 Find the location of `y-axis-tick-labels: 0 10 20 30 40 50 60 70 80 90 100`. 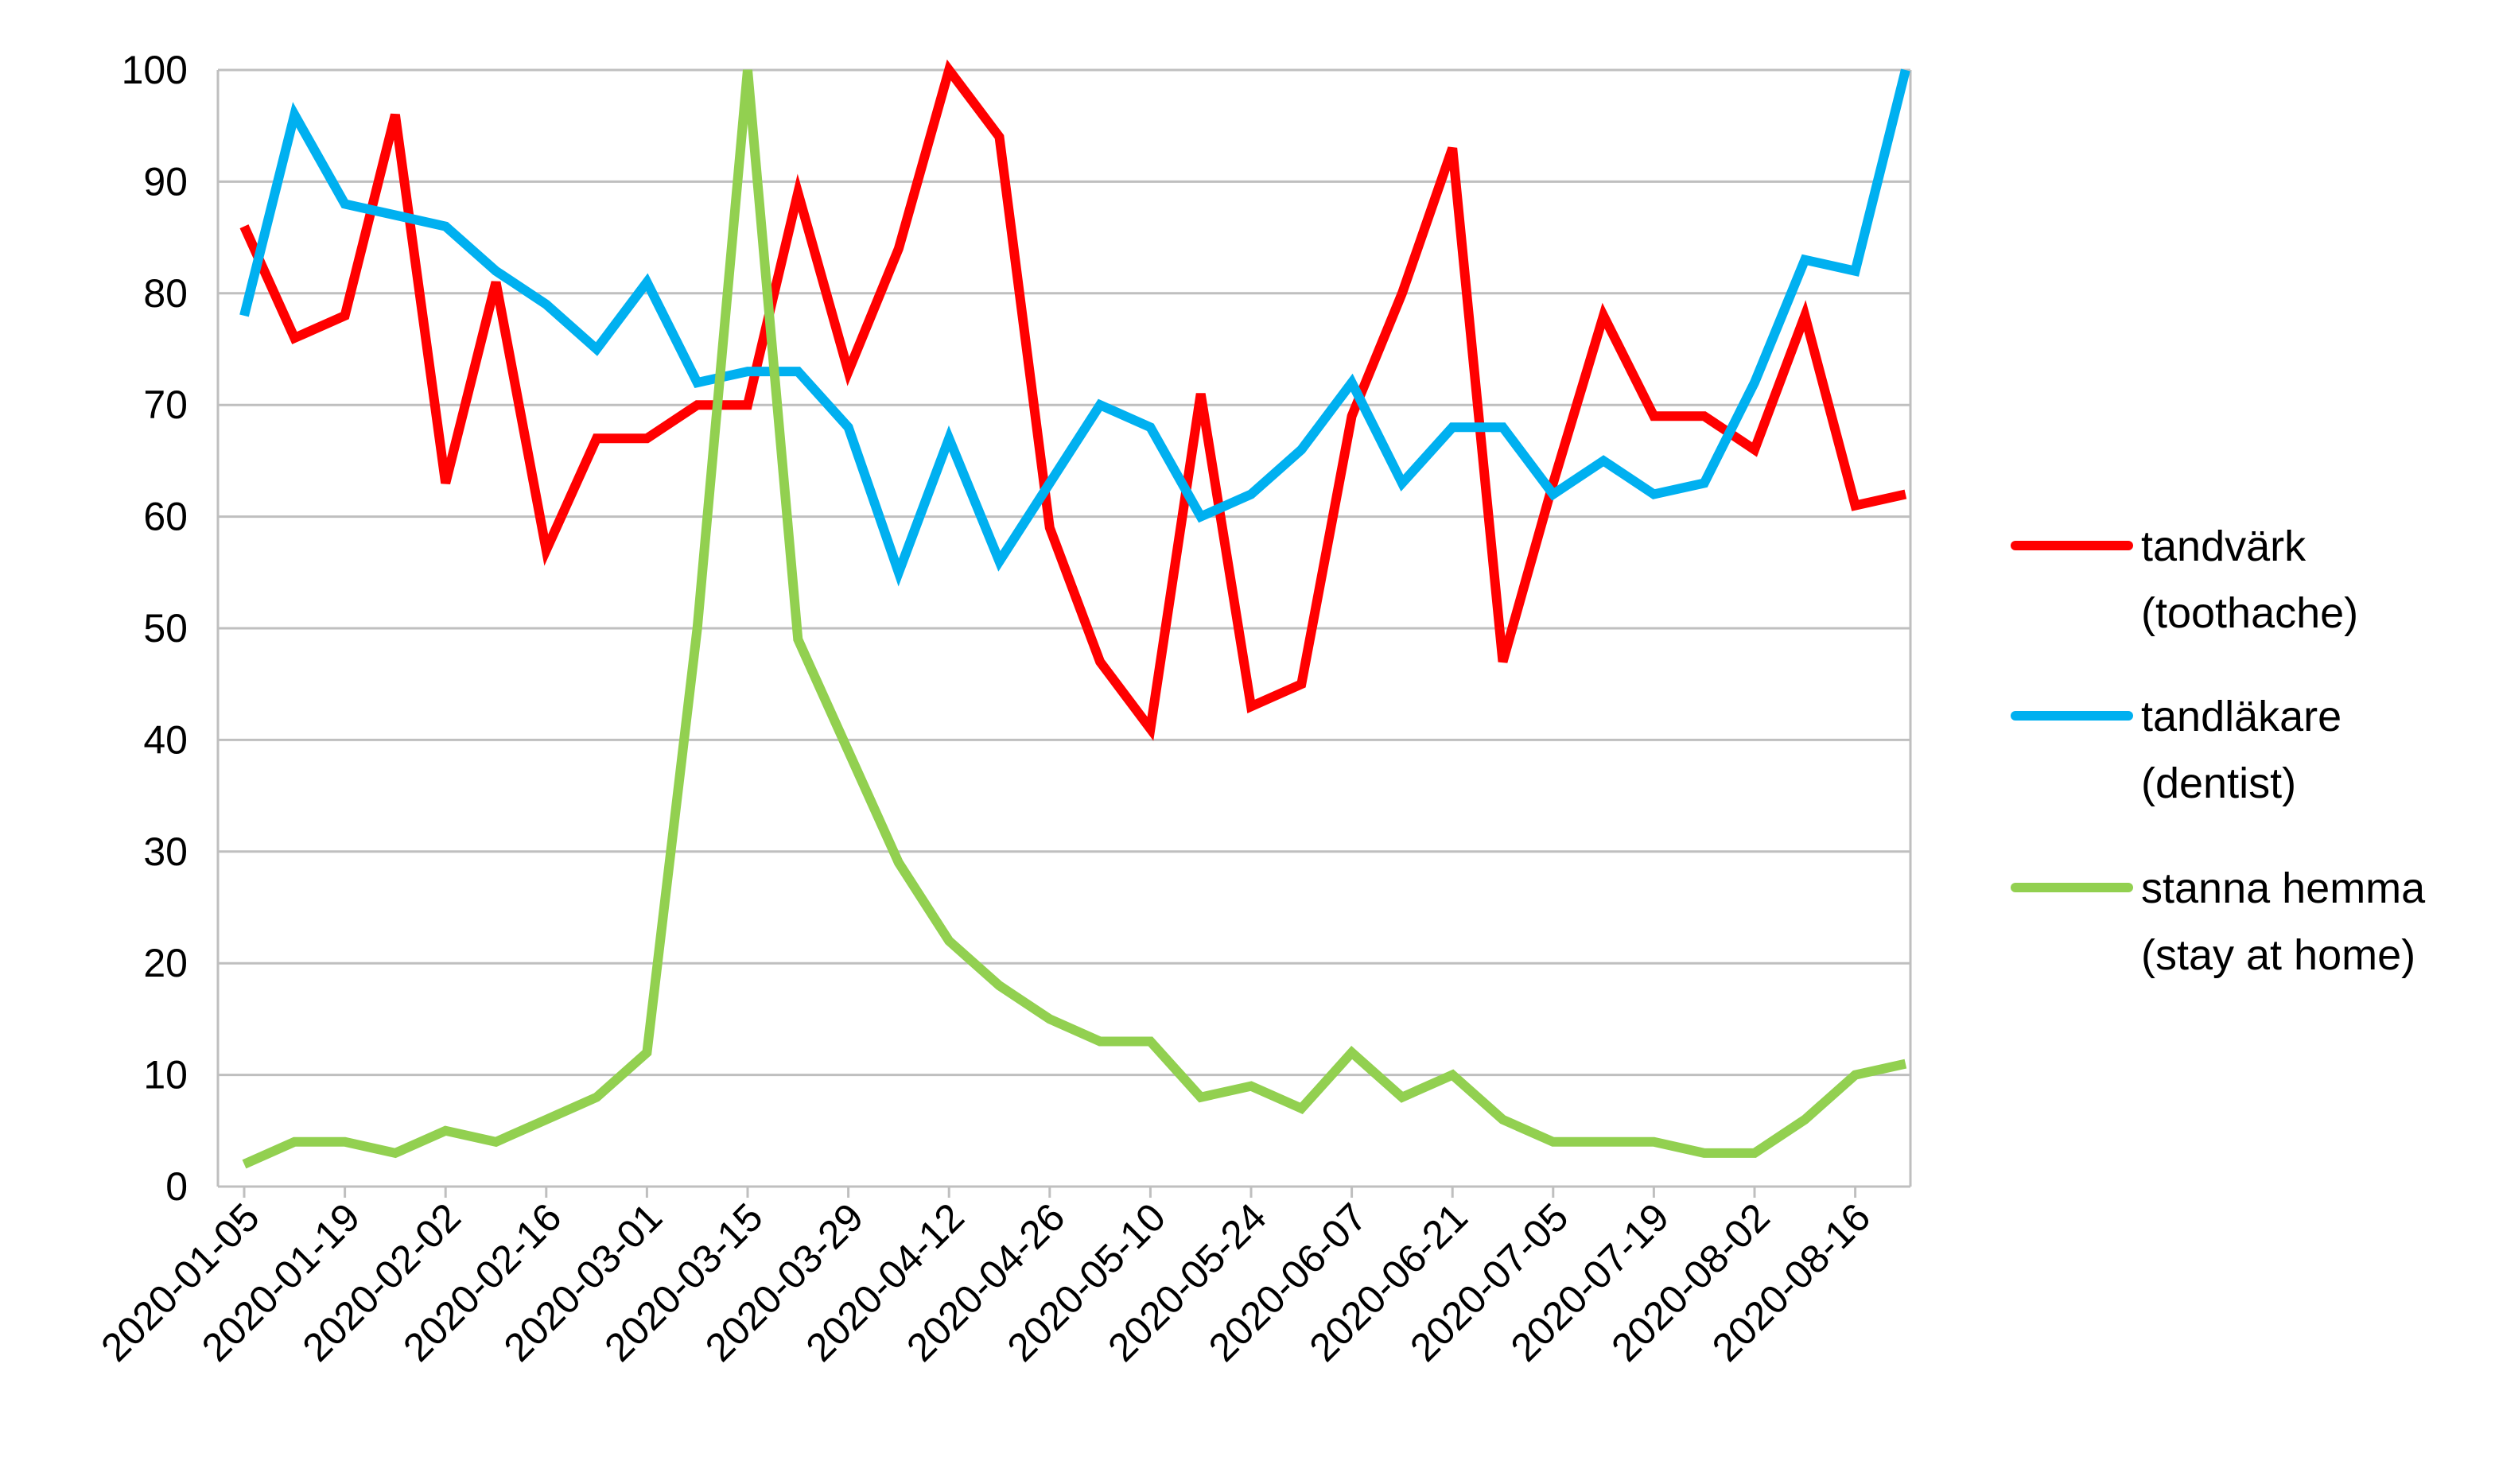

y-axis-tick-labels: 0 10 20 30 40 50 60 70 80 90 100 is located at coordinates (155, 628).